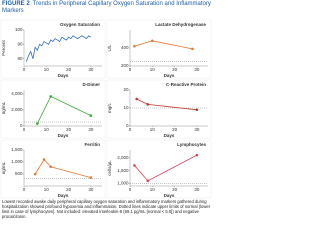  I want to click on y-tick-label: 20, so click(126, 89).